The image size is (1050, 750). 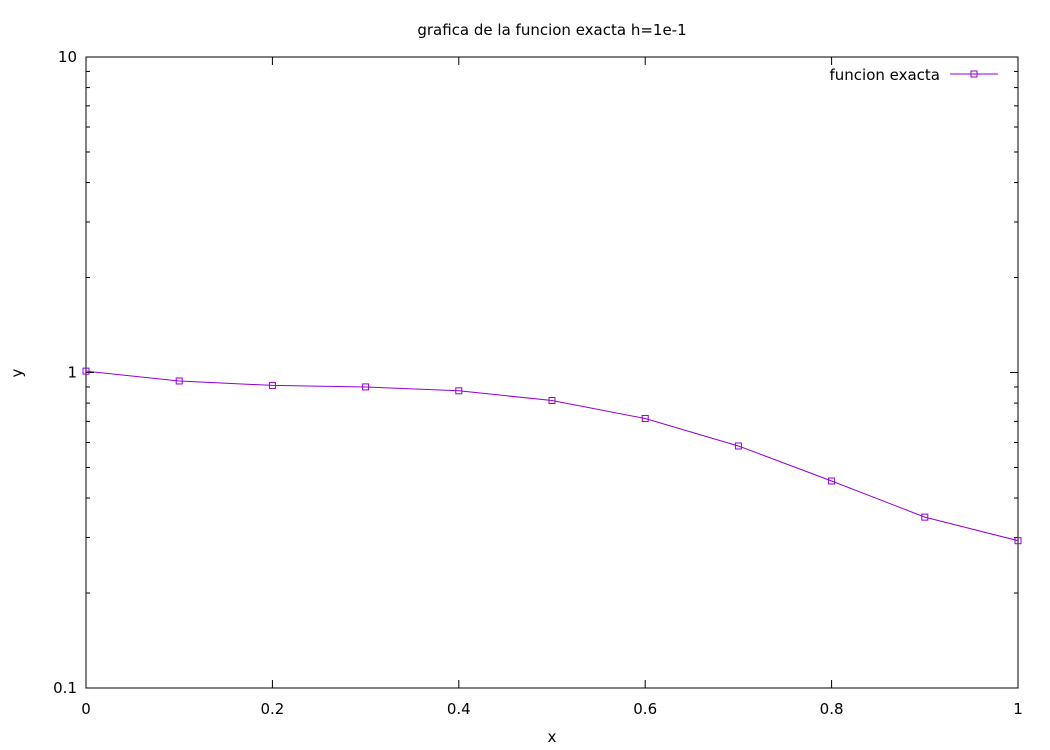 I want to click on y-tick-label: 0.1, so click(x=65, y=688).